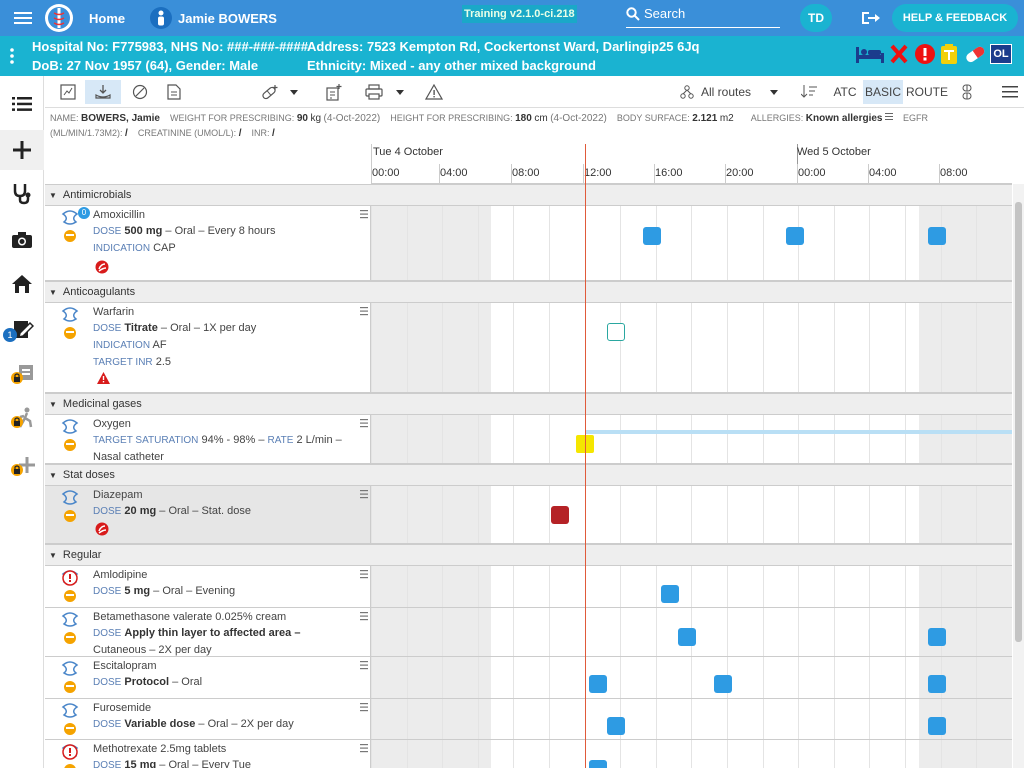 Image resolution: width=1024 pixels, height=768 pixels. Describe the element at coordinates (22, 466) in the screenshot. I see `locked-add-icon` at that location.